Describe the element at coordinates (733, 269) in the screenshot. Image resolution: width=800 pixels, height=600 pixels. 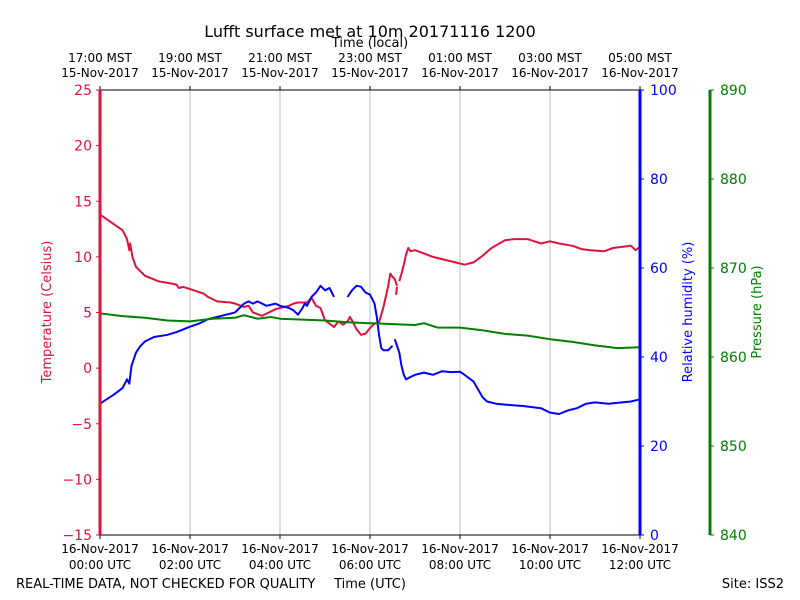
I see `pressure-tick-label: 870` at that location.